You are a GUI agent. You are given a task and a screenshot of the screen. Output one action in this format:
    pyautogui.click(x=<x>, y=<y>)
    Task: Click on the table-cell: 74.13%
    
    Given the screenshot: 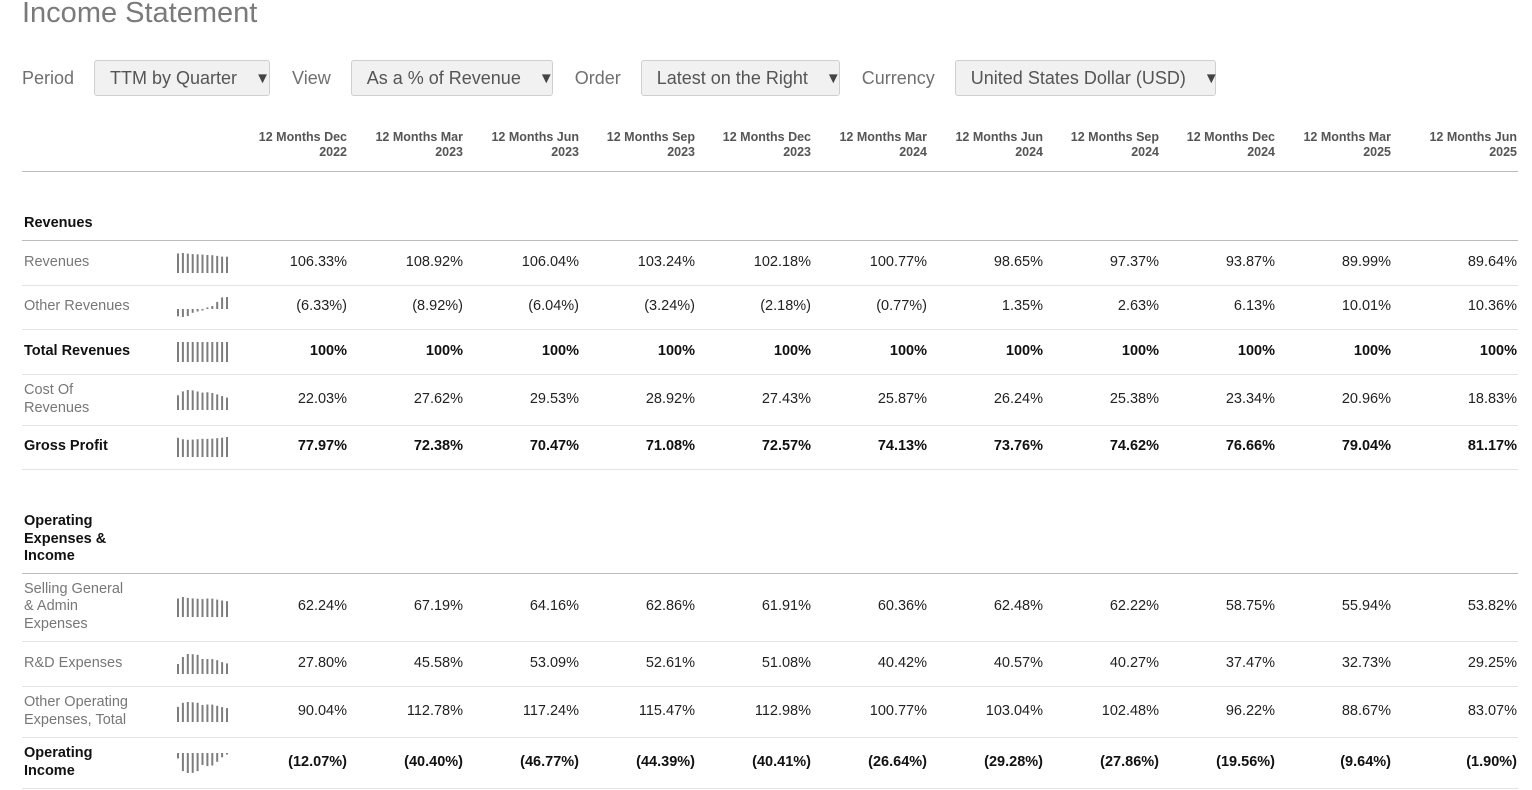 What is the action you would take?
    pyautogui.click(x=902, y=446)
    